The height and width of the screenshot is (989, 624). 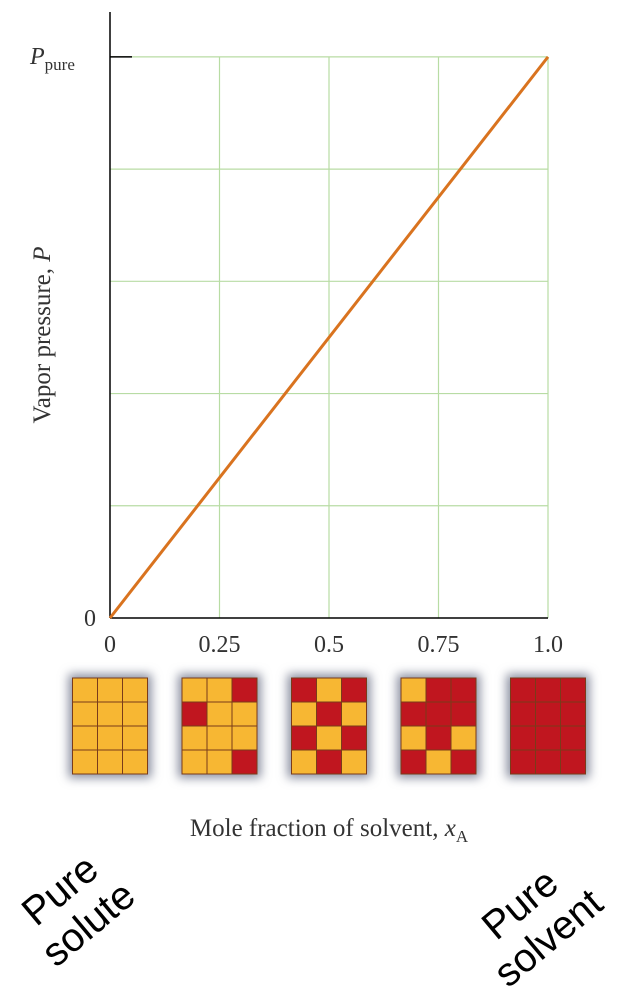 I want to click on x-axis-label-sub: A, so click(x=462, y=836).